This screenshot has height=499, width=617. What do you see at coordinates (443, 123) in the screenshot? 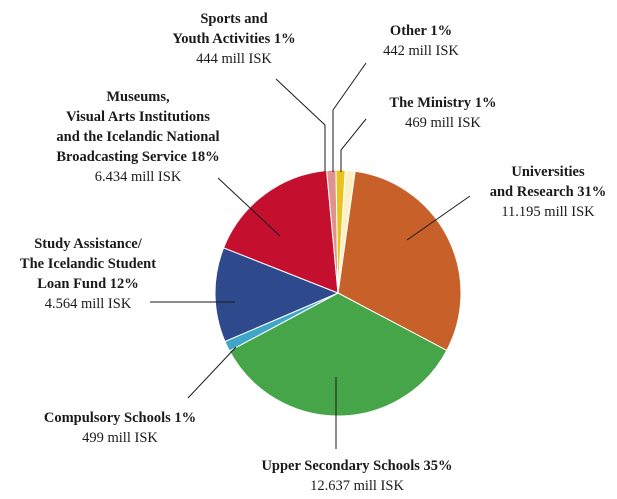
I see `slice-value: 469 mill ISK` at bounding box center [443, 123].